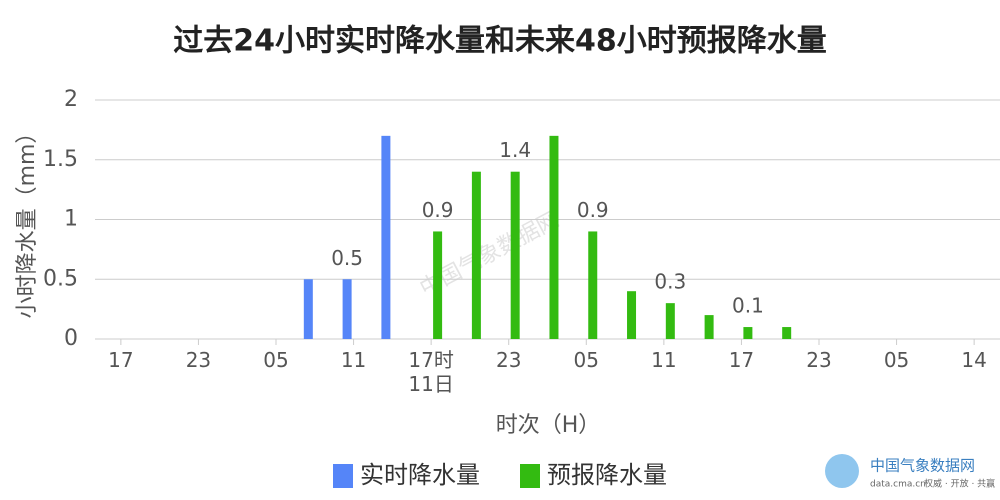 Image resolution: width=1000 pixels, height=500 pixels. What do you see at coordinates (748, 306) in the screenshot?
I see `value-label: 0.1` at bounding box center [748, 306].